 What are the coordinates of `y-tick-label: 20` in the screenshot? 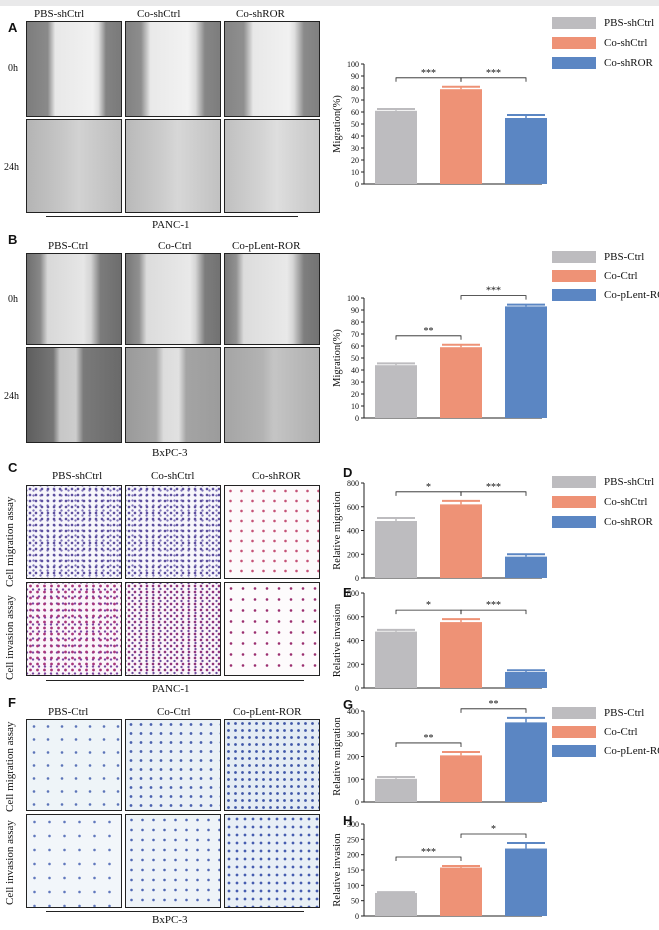 It's located at (355, 160).